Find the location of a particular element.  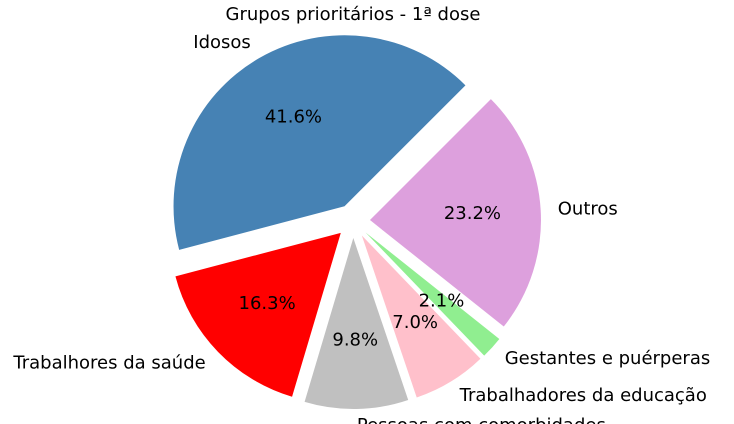

slice-label-outros: Outros is located at coordinates (588, 208).